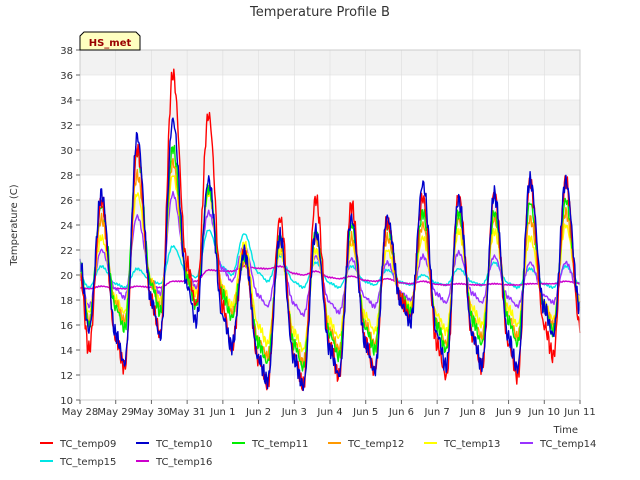  What do you see at coordinates (66, 126) in the screenshot?
I see `y-tick-label: 32` at bounding box center [66, 126].